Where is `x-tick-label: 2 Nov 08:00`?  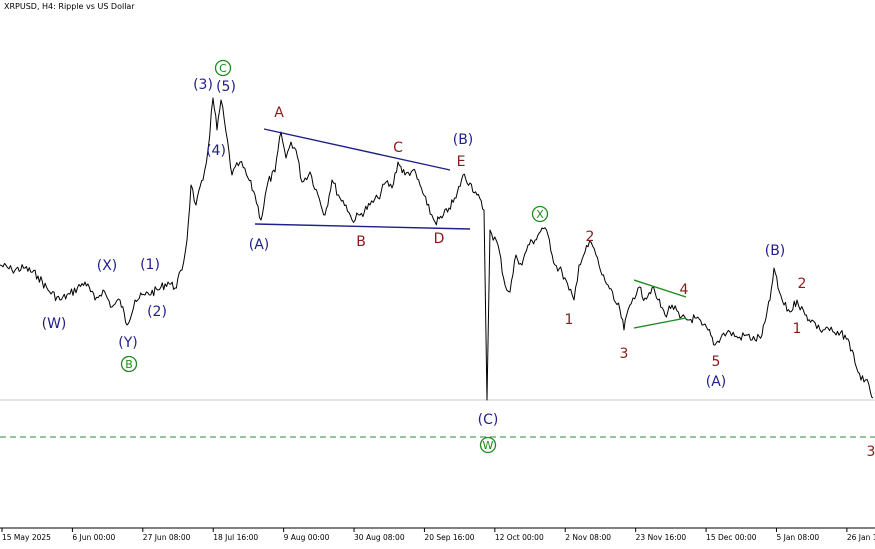 x-tick-label: 2 Nov 08:00 is located at coordinates (588, 537).